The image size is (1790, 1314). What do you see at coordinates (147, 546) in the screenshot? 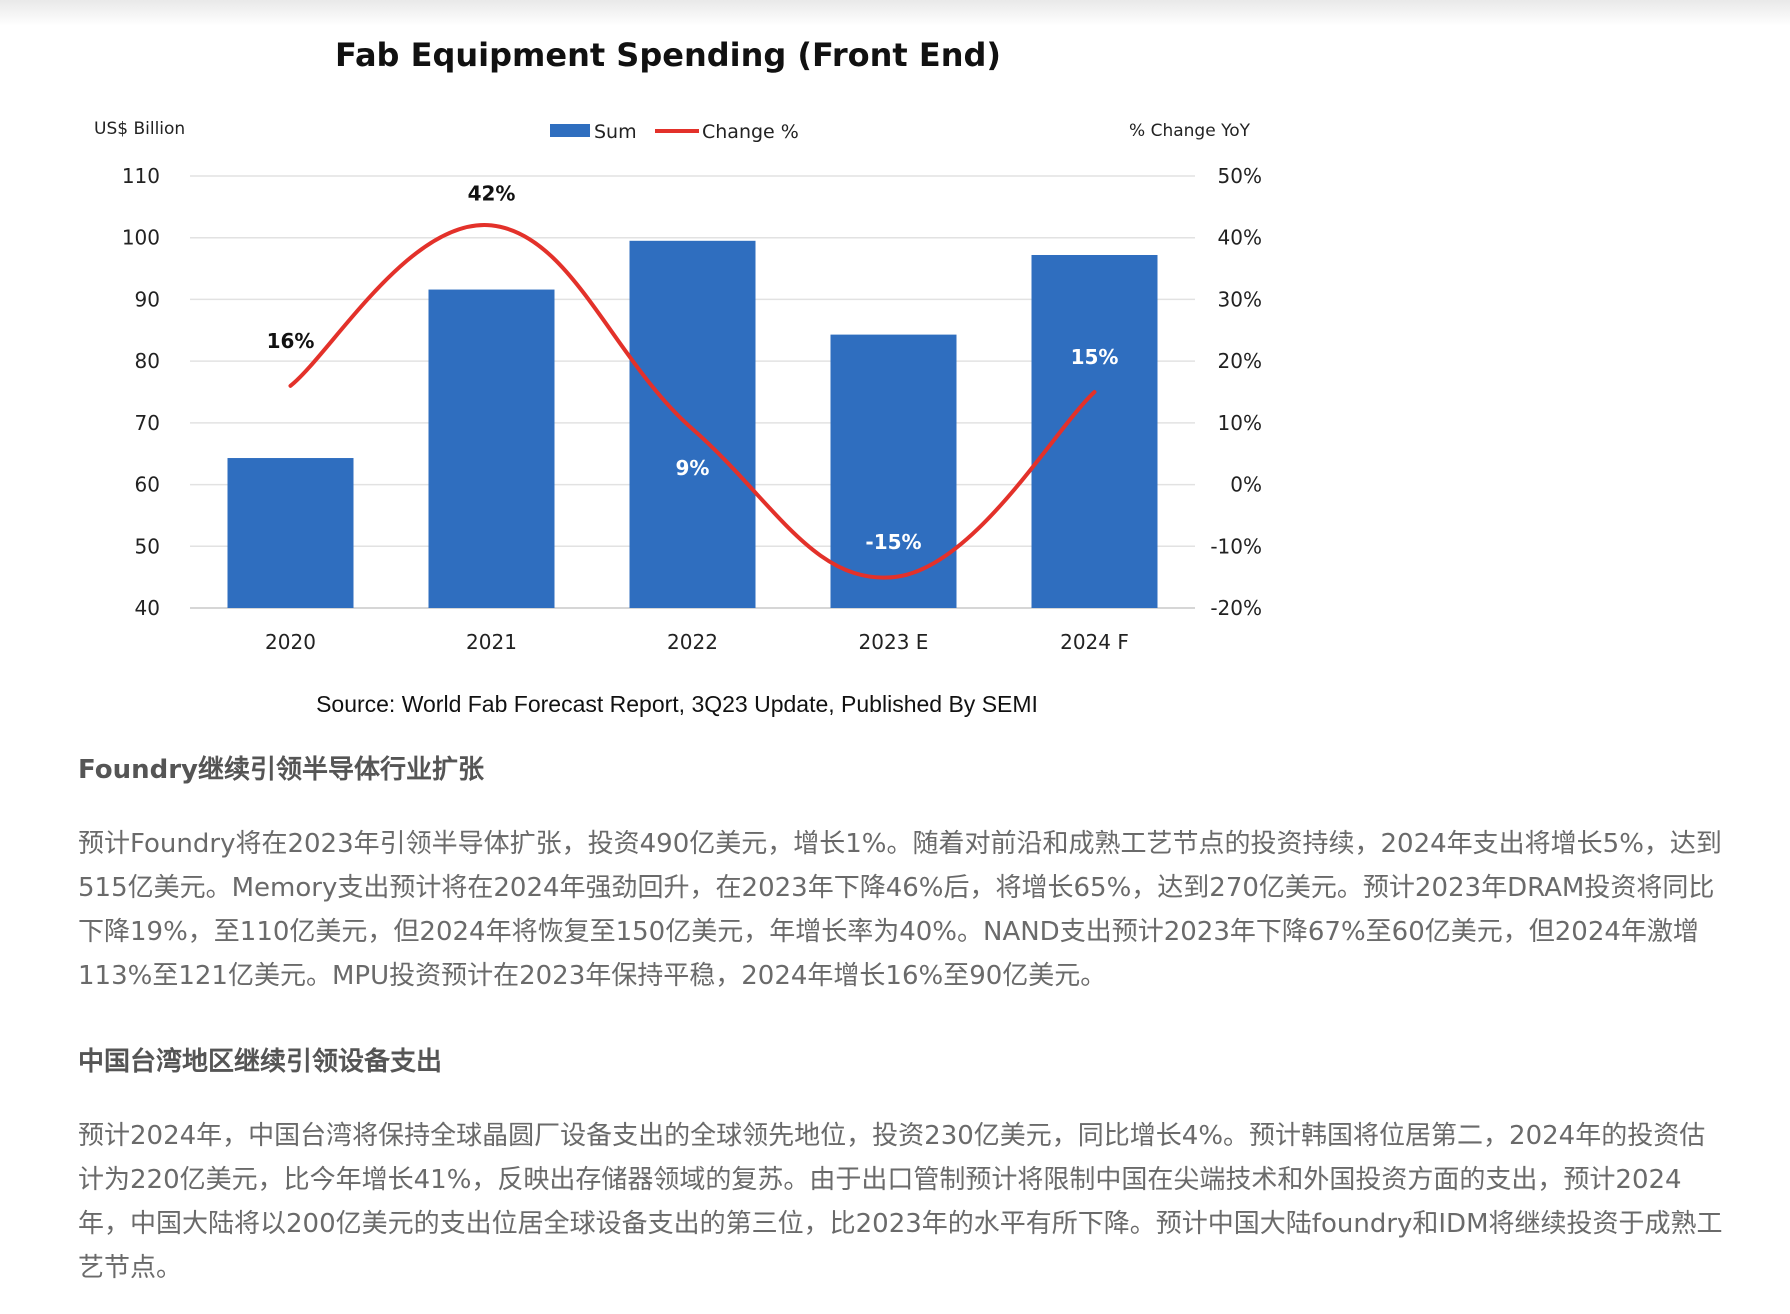
I see `y-left-tick-label: 50` at bounding box center [147, 546].